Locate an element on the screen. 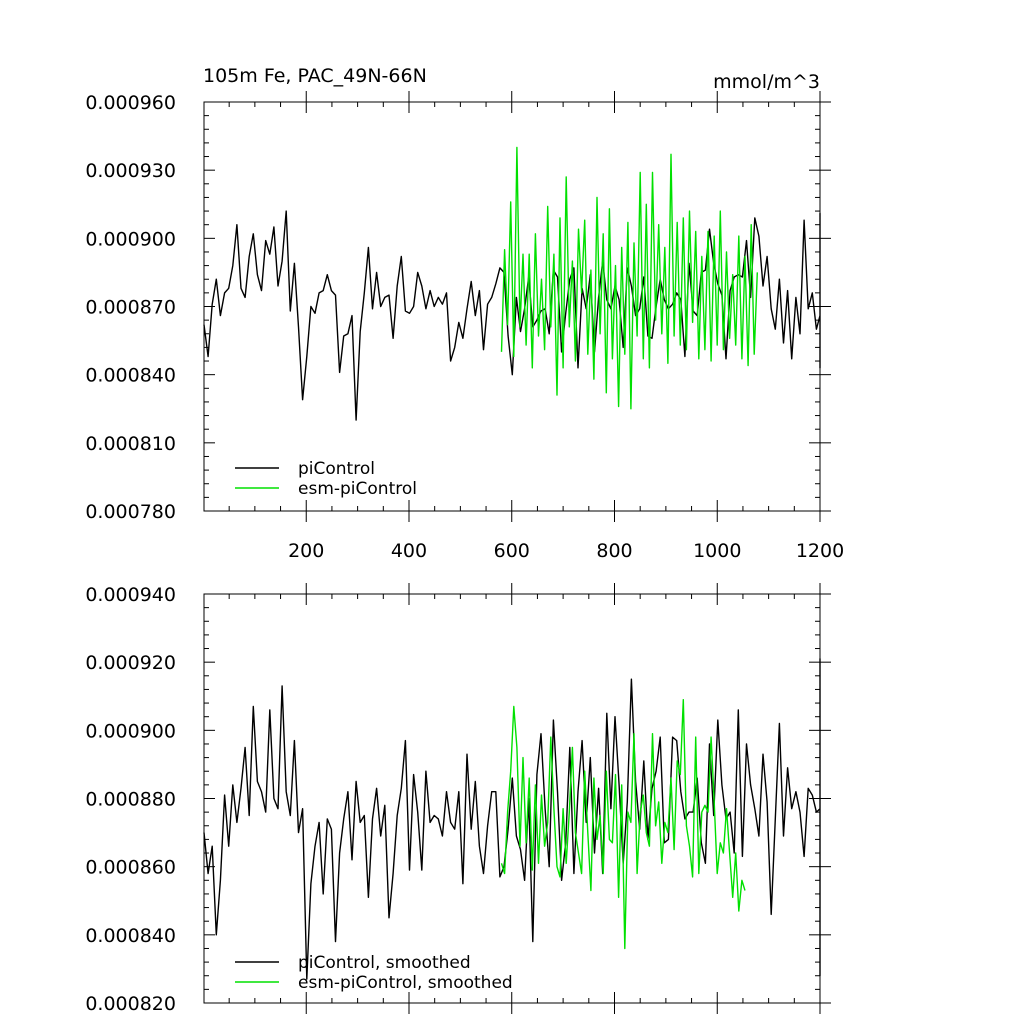 This screenshot has width=1024, height=1028. x-tick-label: 400 is located at coordinates (409, 551).